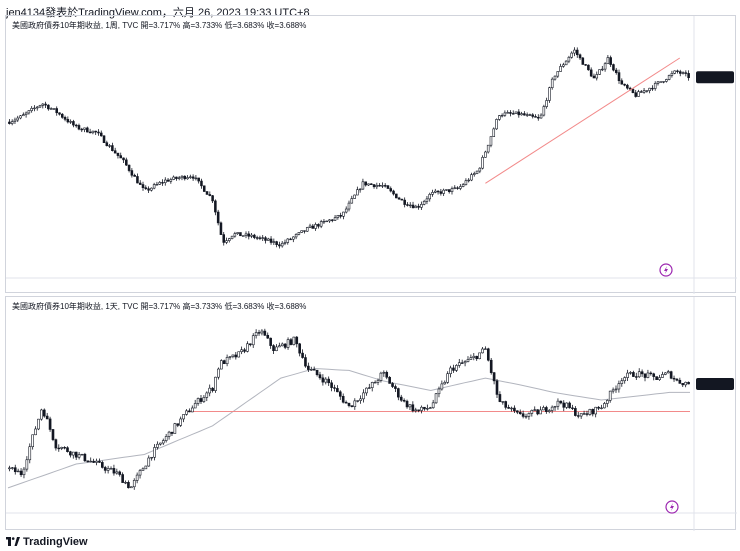 The image size is (740, 551). I want to click on lightning-icon, so click(672, 507).